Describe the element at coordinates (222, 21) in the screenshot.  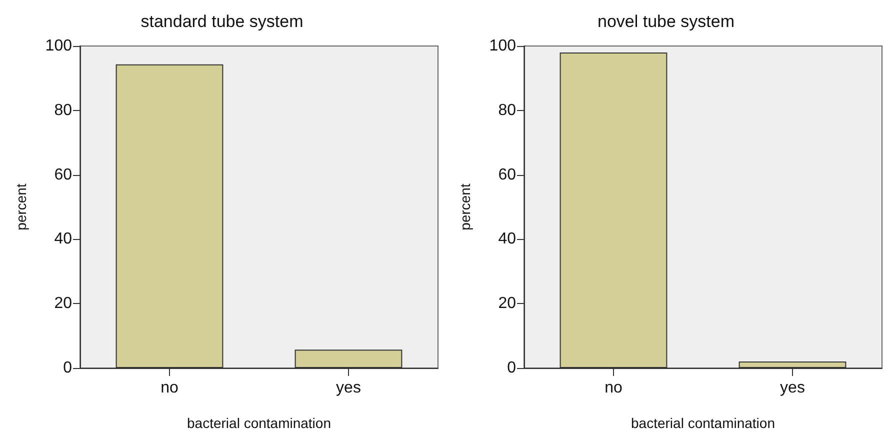
I see `chart-title: standard tube system` at that location.